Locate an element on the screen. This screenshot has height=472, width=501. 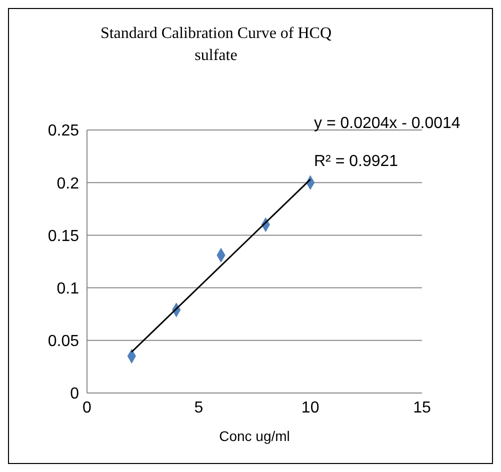
x-tick-label: 15 is located at coordinates (422, 407).